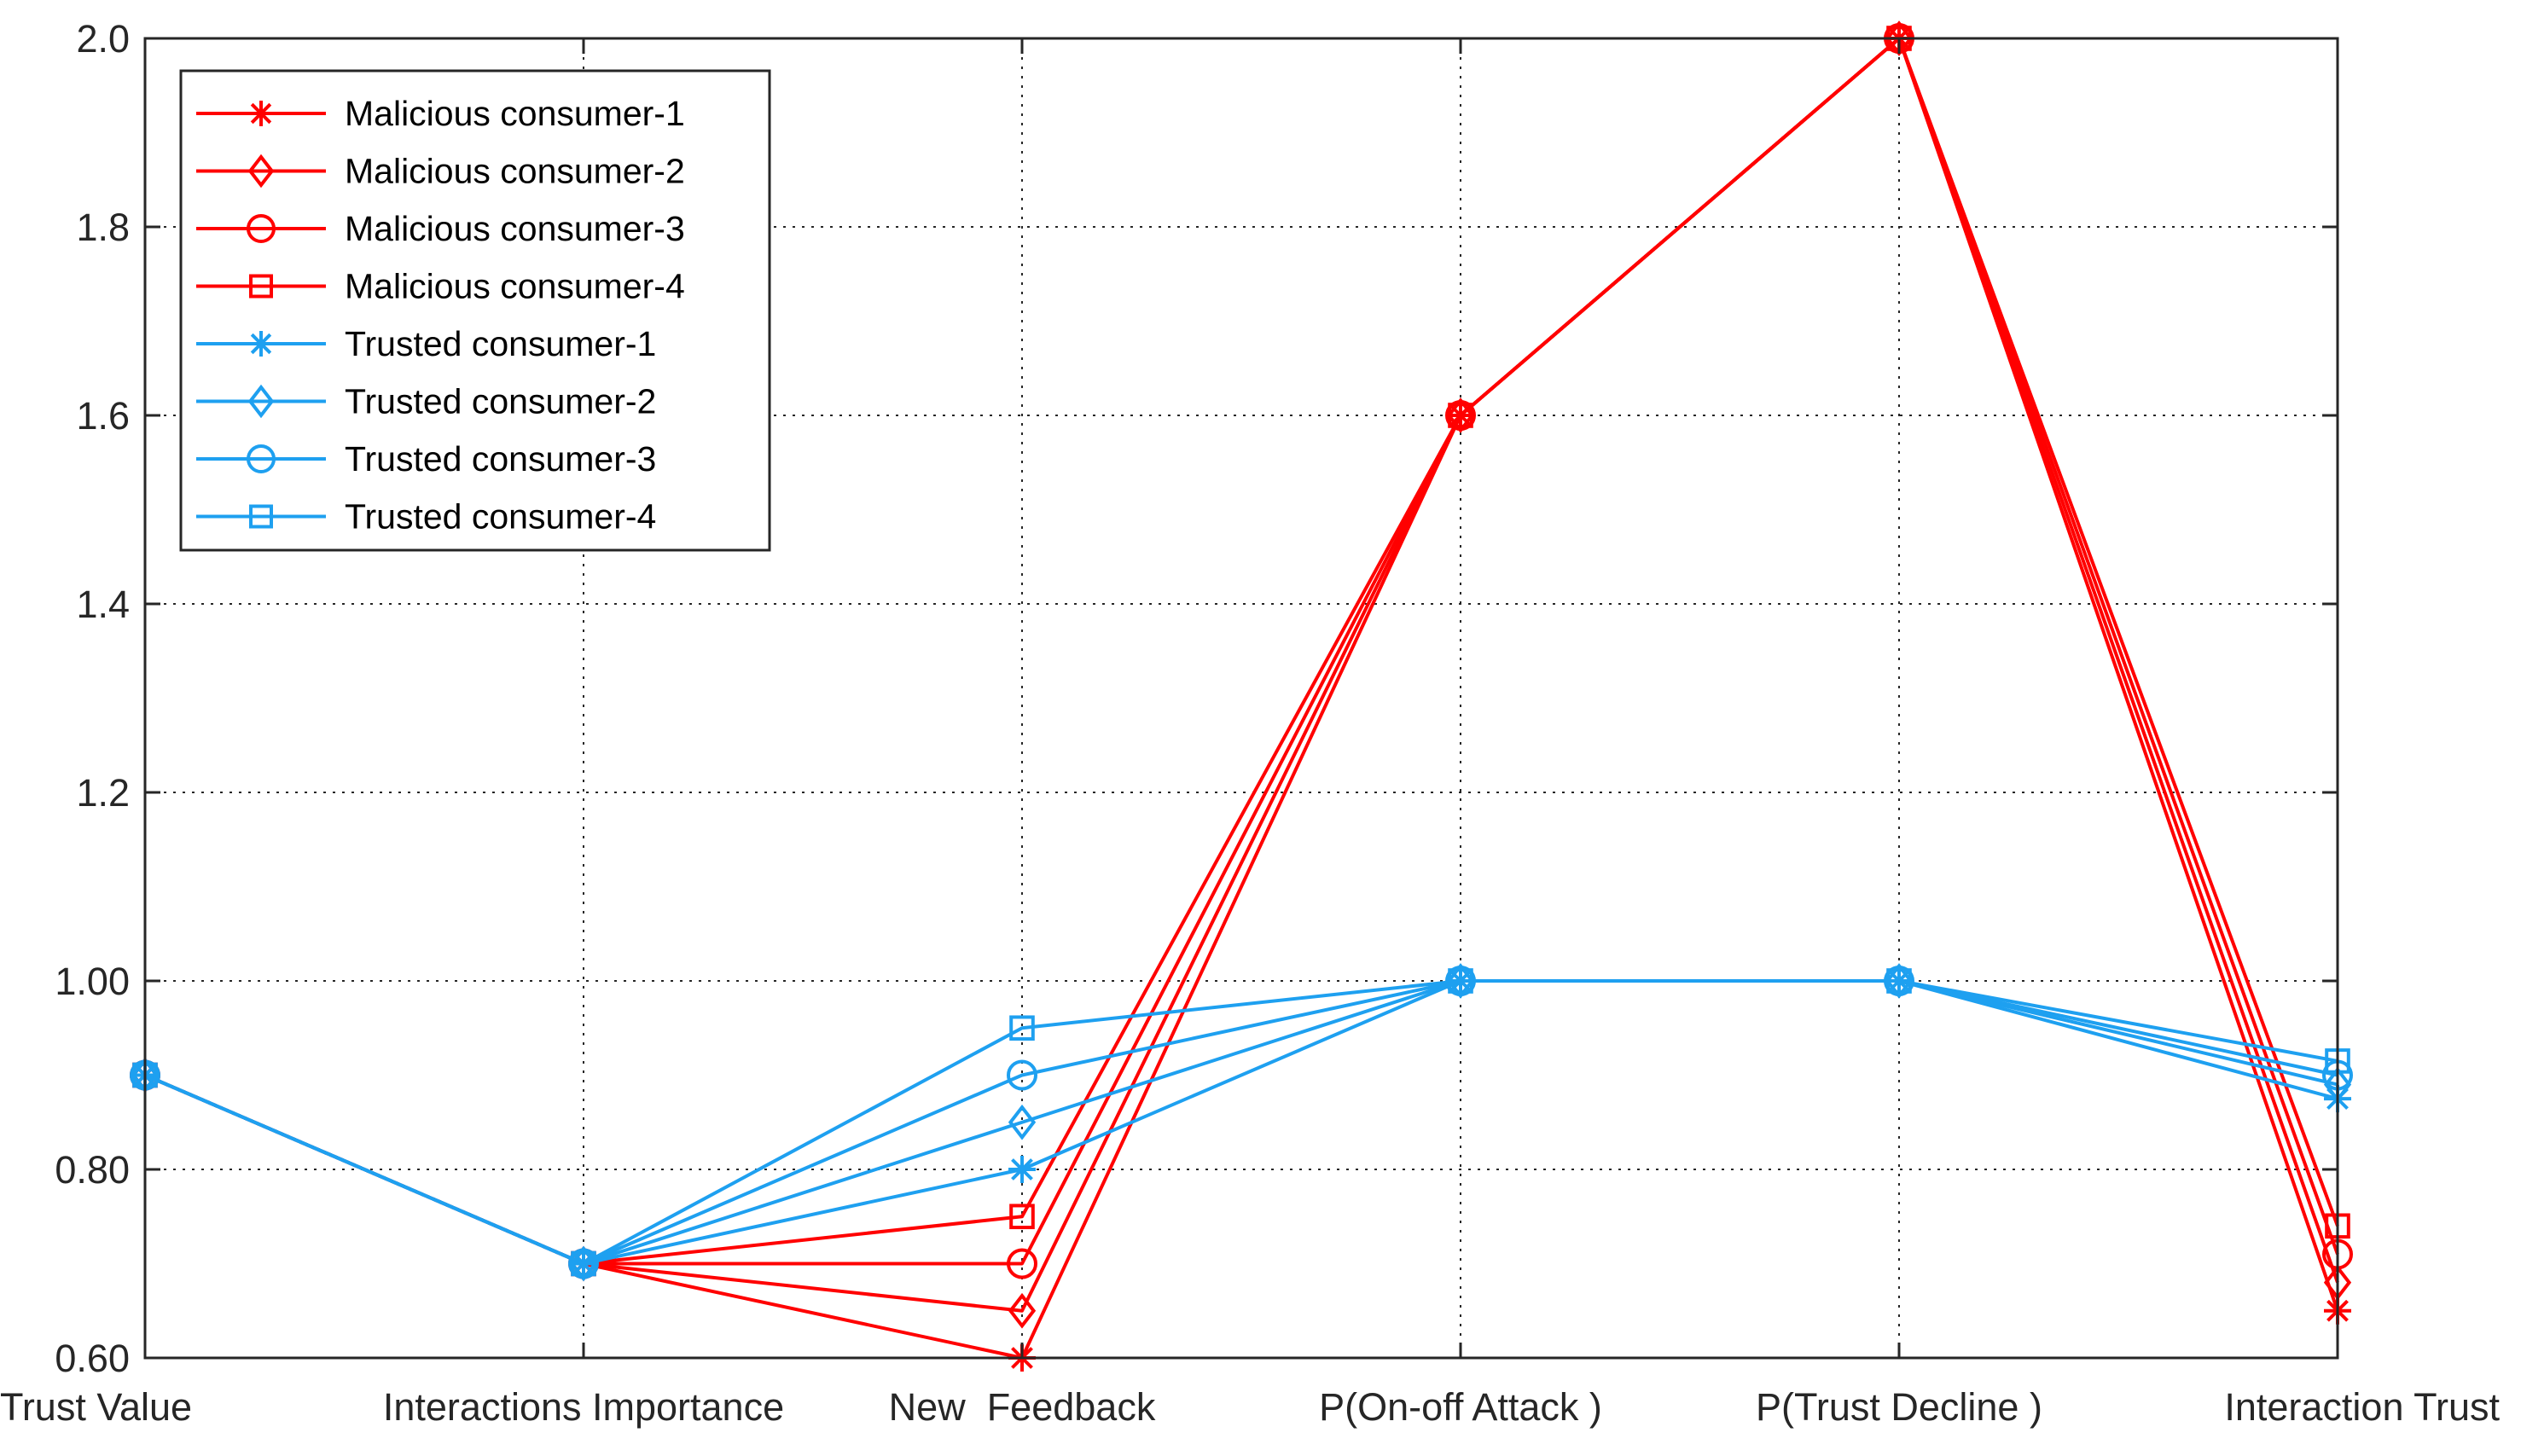  Describe the element at coordinates (103, 416) in the screenshot. I see `y-tick-label: 1.6` at that location.